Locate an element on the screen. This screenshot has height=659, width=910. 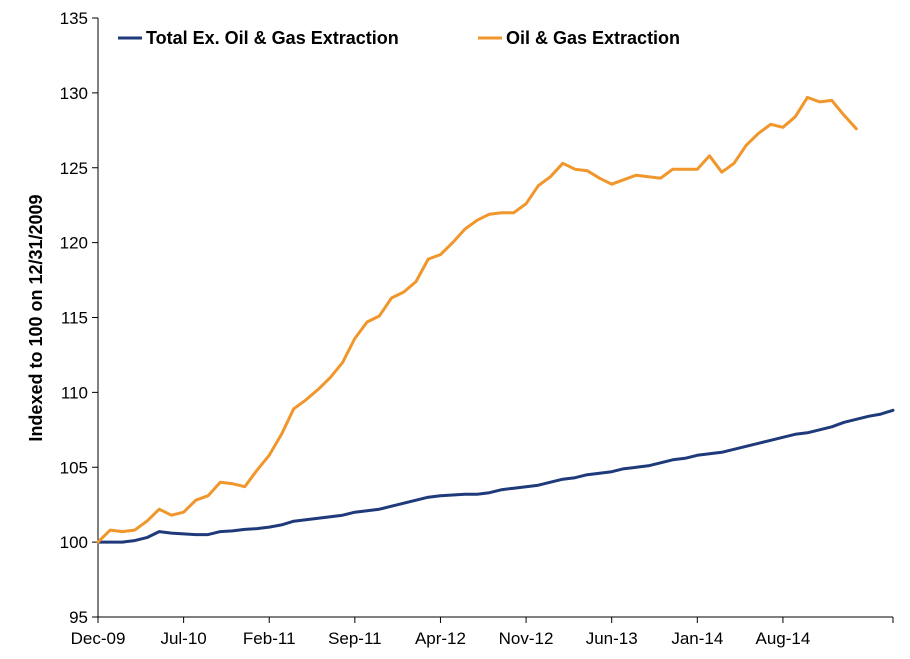
x-tick-label: Aug-14 is located at coordinates (783, 638).